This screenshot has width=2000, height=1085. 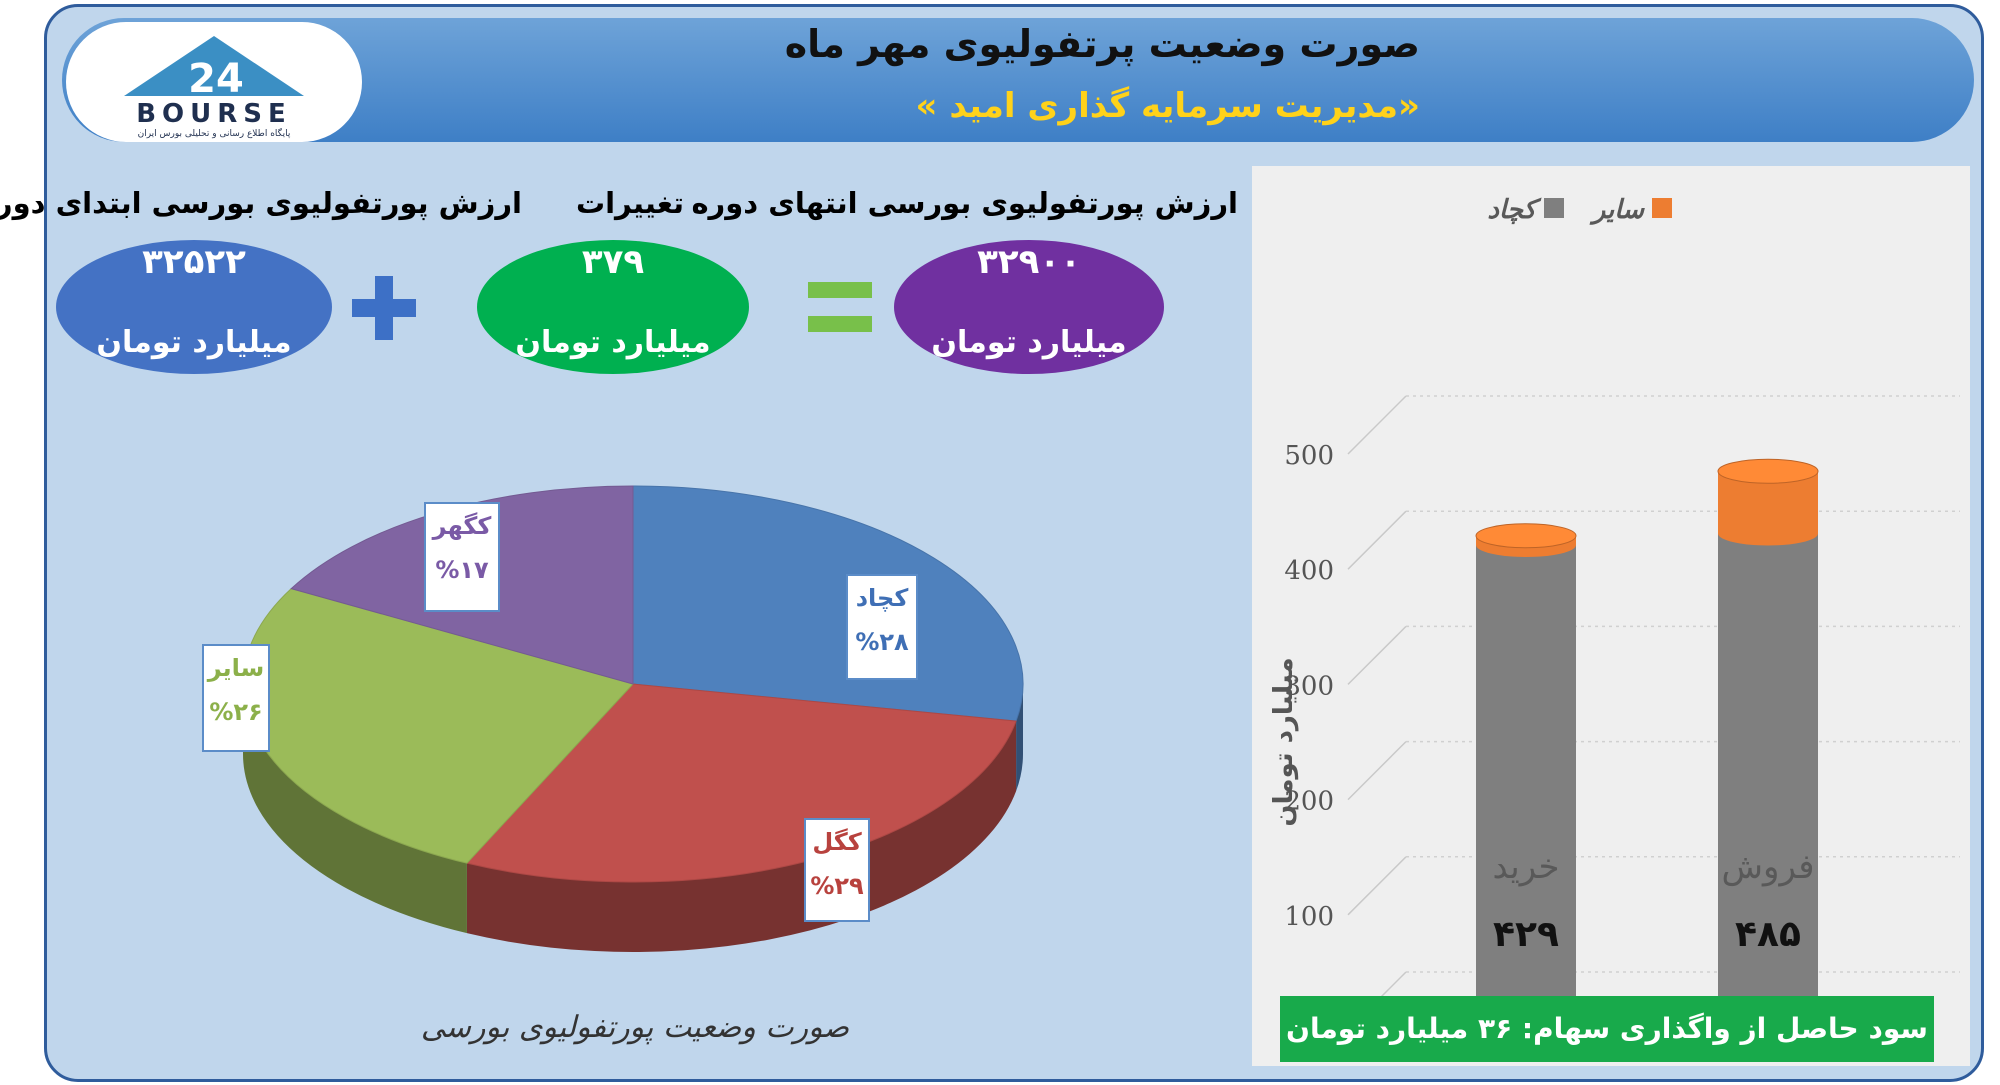 I want to click on start-value-label: ارزش پورتفولیوی بورسی ابتدای دوره, so click(x=261, y=203).